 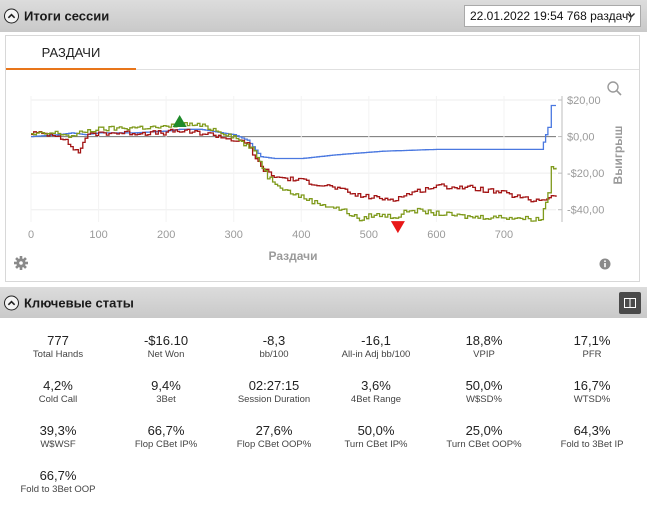 I want to click on stat-value: 17,1%, so click(x=592, y=340).